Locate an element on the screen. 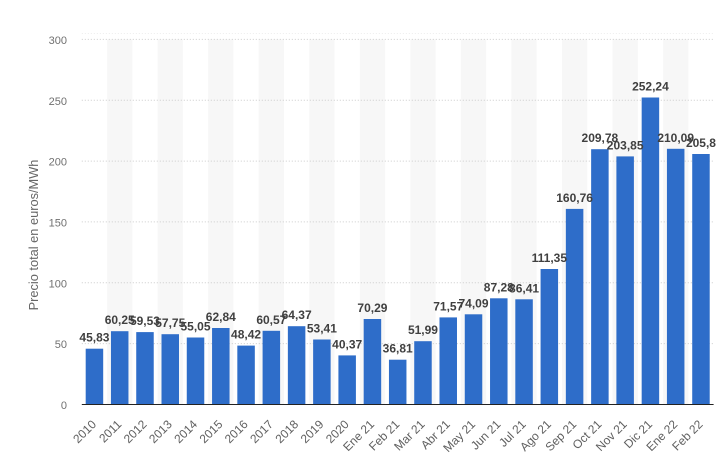  svg-text: 36,81 is located at coordinates (398, 349).